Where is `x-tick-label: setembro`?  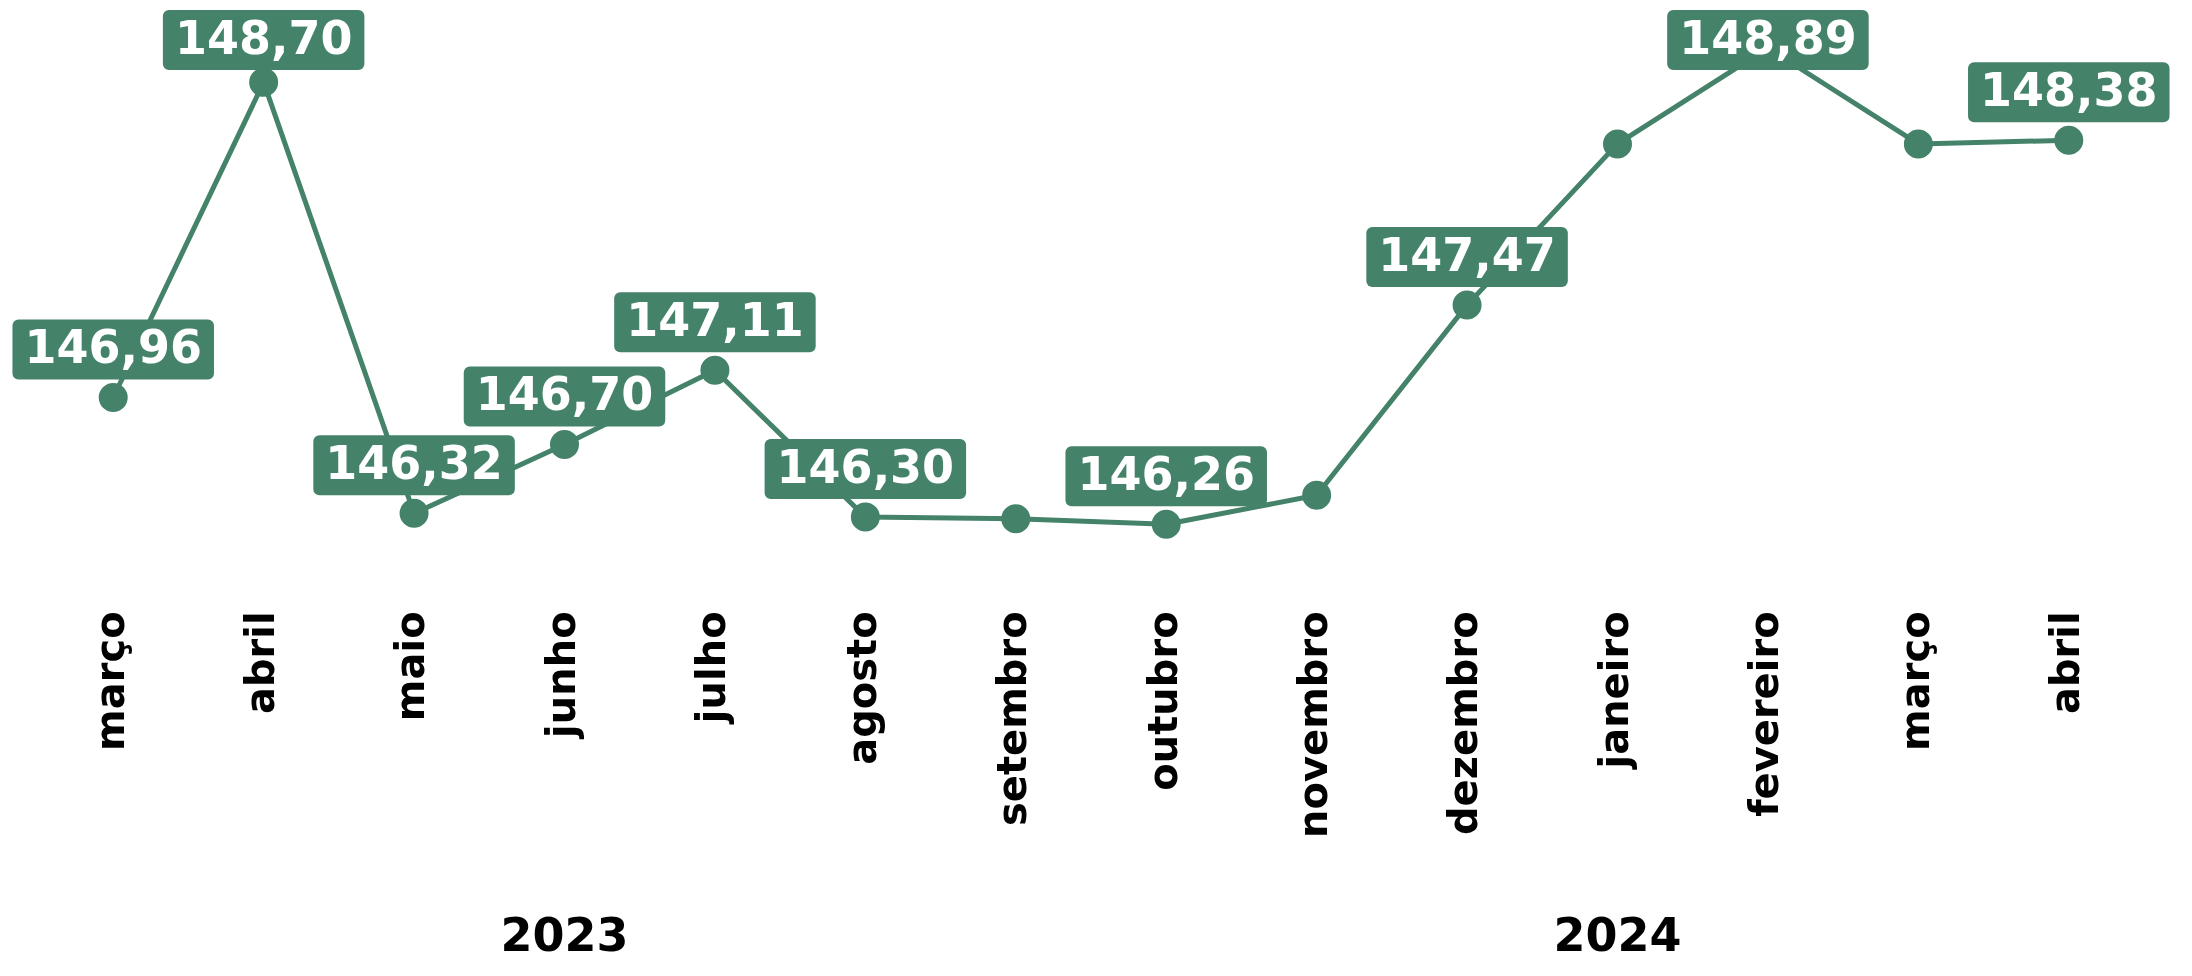
x-tick-label: setembro is located at coordinates (1012, 719).